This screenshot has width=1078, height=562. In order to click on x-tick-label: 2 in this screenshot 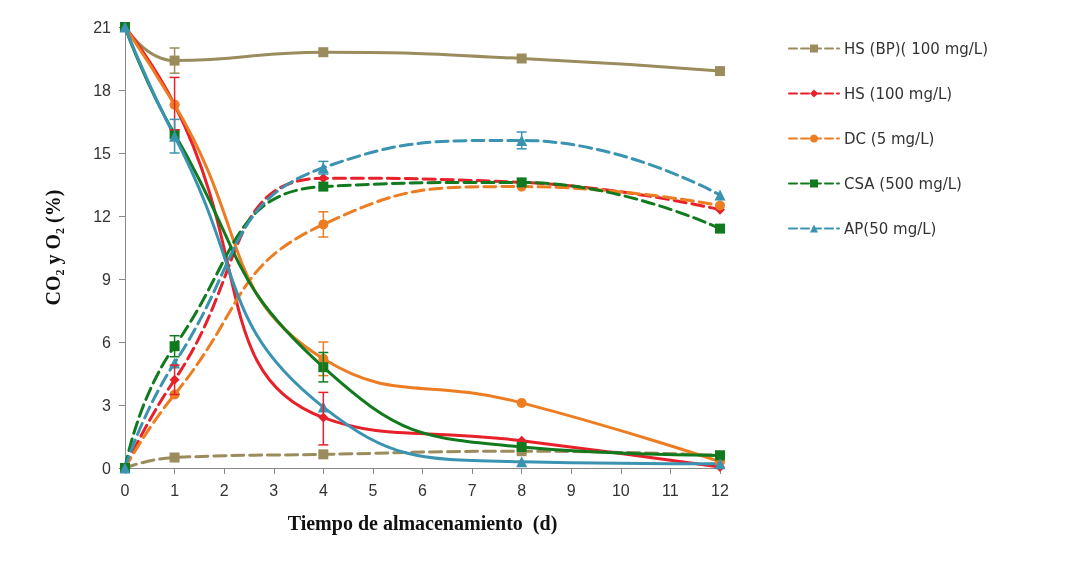, I will do `click(224, 490)`.